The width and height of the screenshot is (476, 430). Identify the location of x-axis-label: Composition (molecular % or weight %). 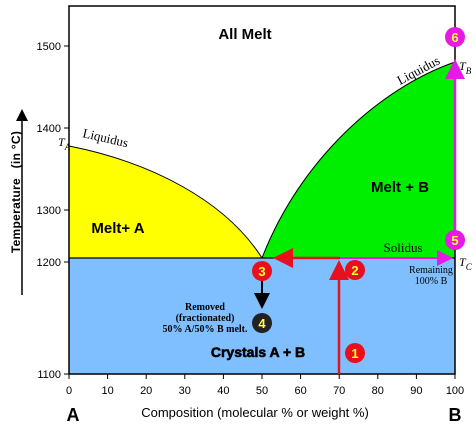
(255, 412).